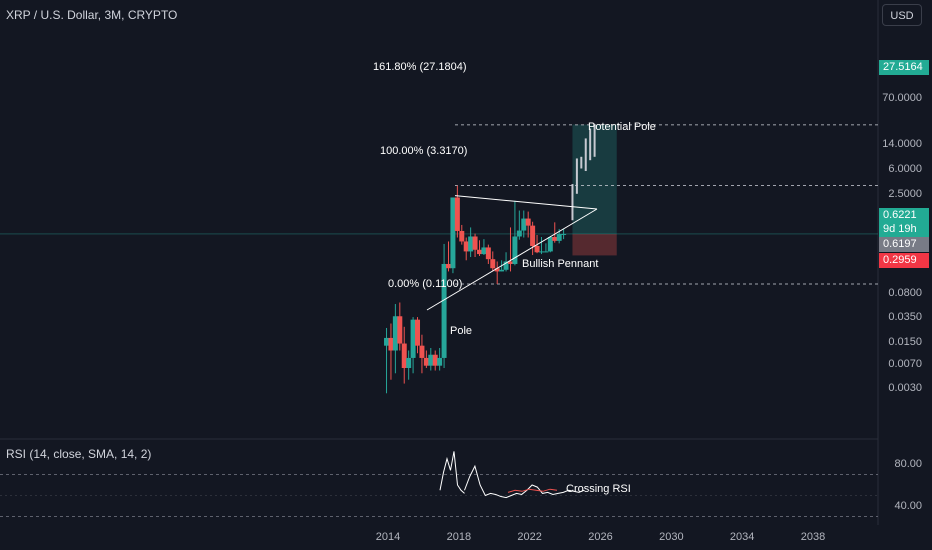 The image size is (932, 550). I want to click on price-tick: 14.0000, so click(902, 144).